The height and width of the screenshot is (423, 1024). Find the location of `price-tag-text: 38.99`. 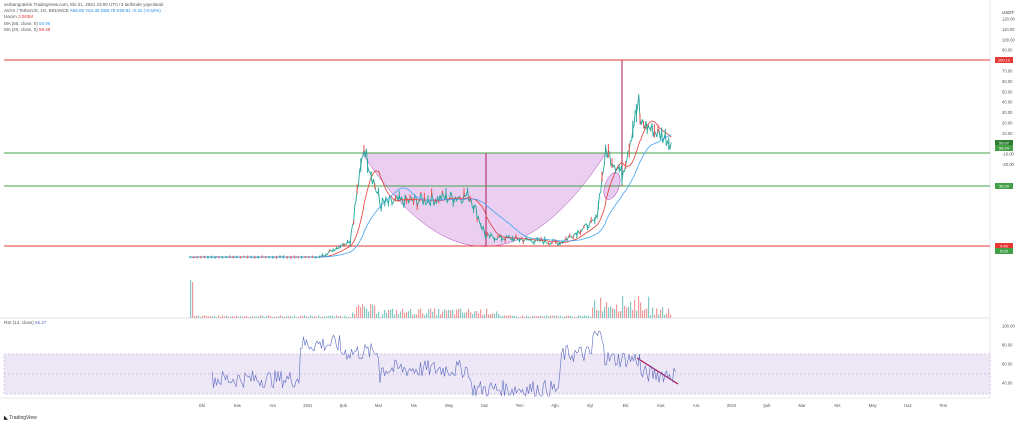

price-tag-text: 38.99 is located at coordinates (1004, 186).